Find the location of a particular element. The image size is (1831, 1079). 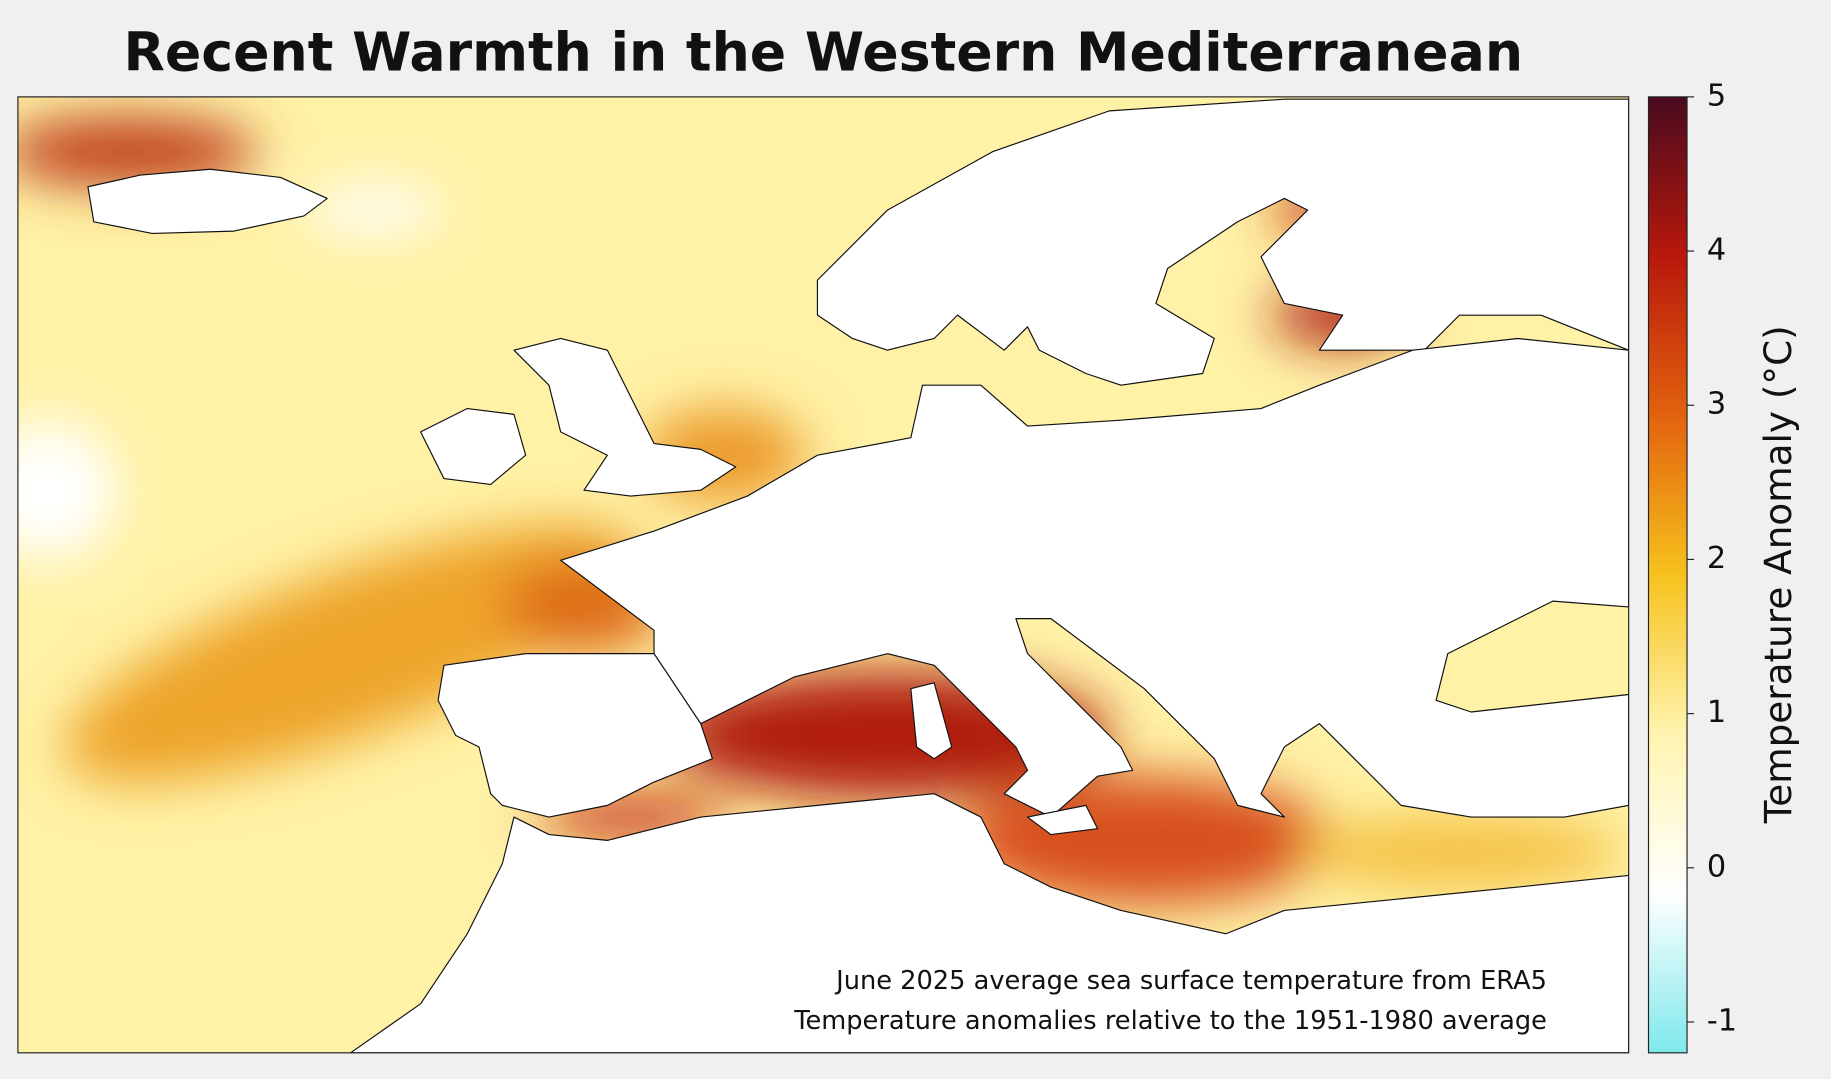

colorbar-tick-label: -1 is located at coordinates (1722, 1020).